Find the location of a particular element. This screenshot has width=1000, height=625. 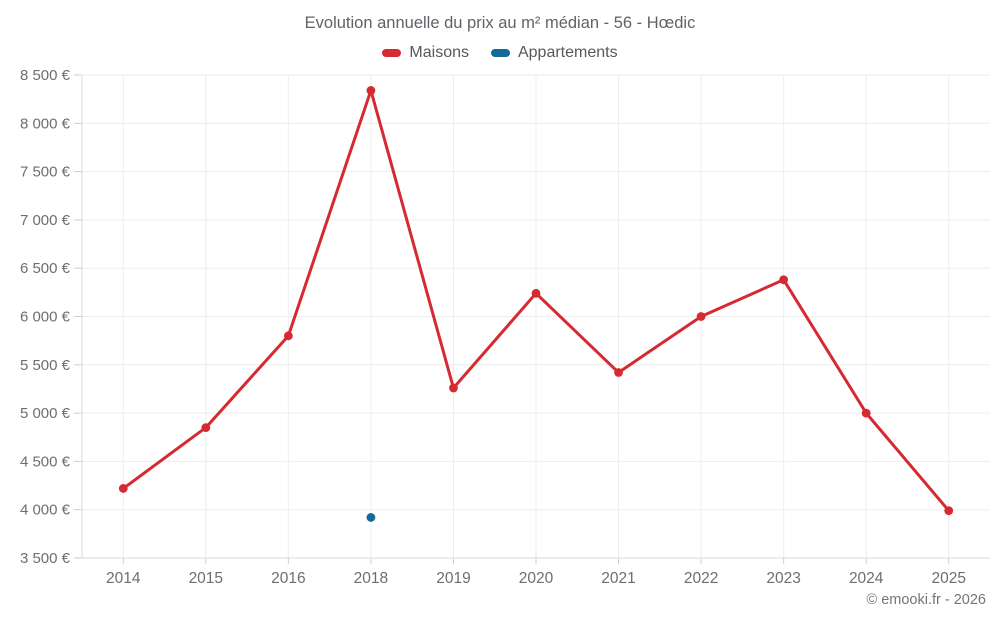

y-axis-label: 5 000 € is located at coordinates (45, 413).